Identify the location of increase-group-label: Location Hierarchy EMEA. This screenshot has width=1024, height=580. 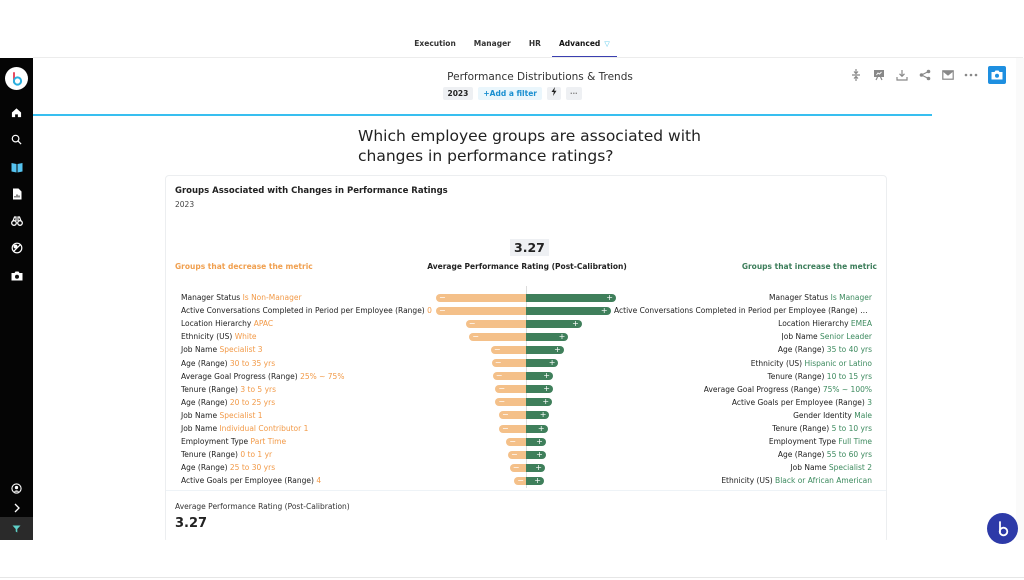
(825, 323).